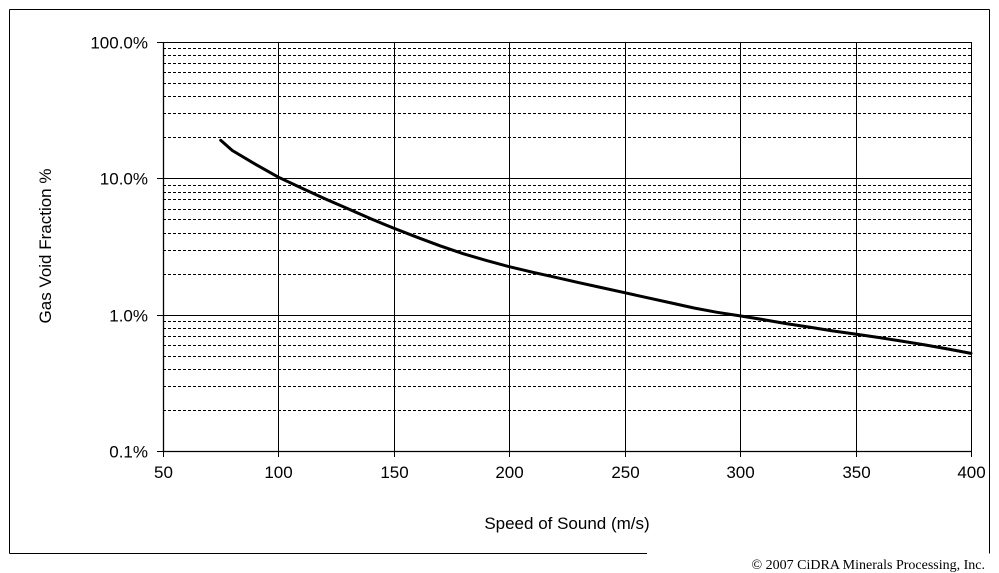 The width and height of the screenshot is (999, 573). What do you see at coordinates (570, 472) in the screenshot?
I see `x-tick-labels: 50 100 150 200 250 300 350 400` at bounding box center [570, 472].